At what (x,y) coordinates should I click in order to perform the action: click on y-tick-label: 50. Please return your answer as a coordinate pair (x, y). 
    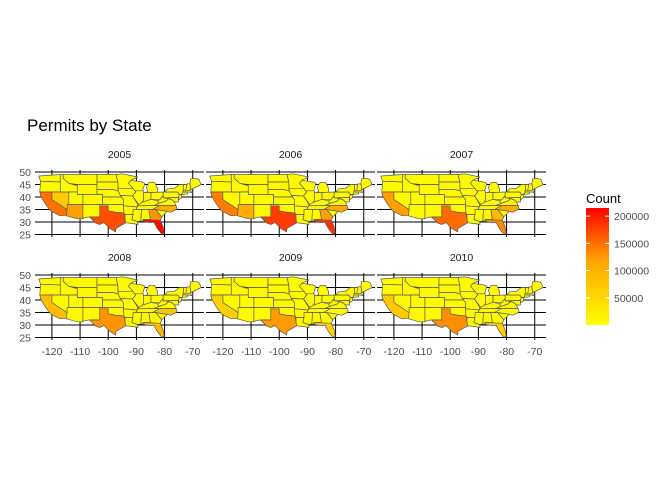
    Looking at the image, I should click on (25, 276).